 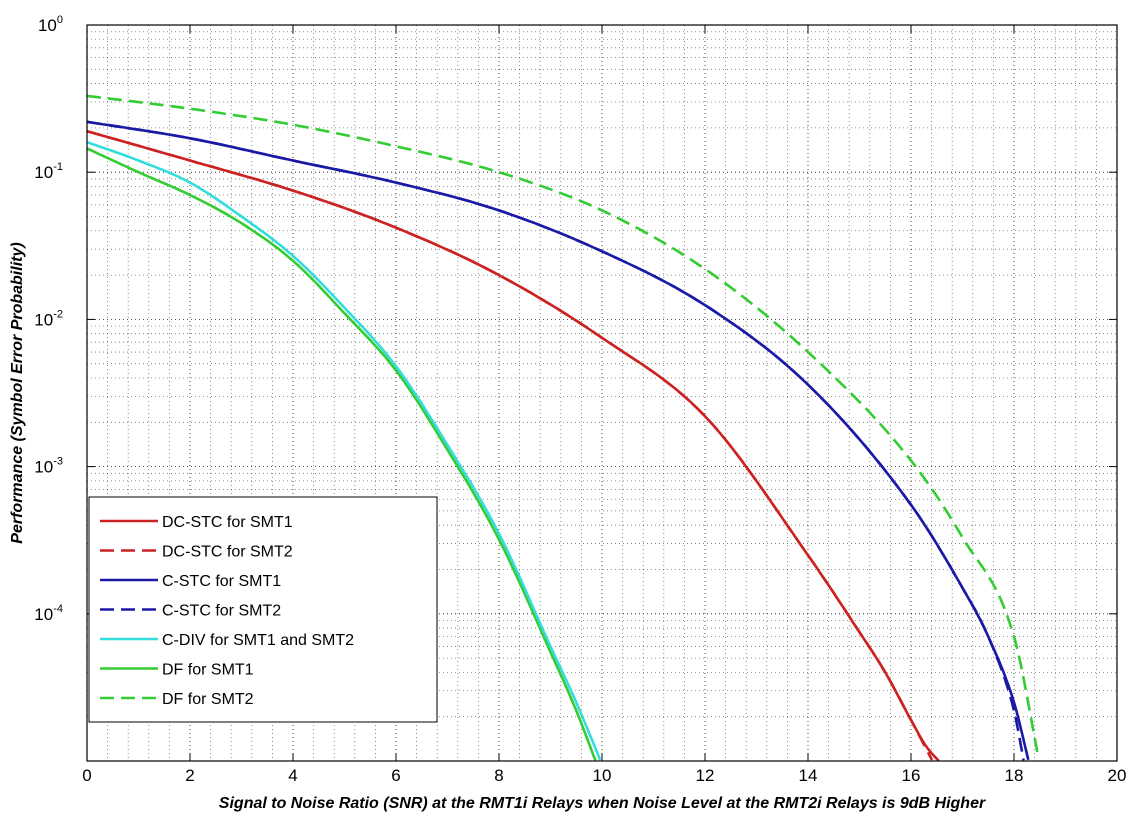 What do you see at coordinates (227, 552) in the screenshot?
I see `legend-label: DC-STC for SMT2` at bounding box center [227, 552].